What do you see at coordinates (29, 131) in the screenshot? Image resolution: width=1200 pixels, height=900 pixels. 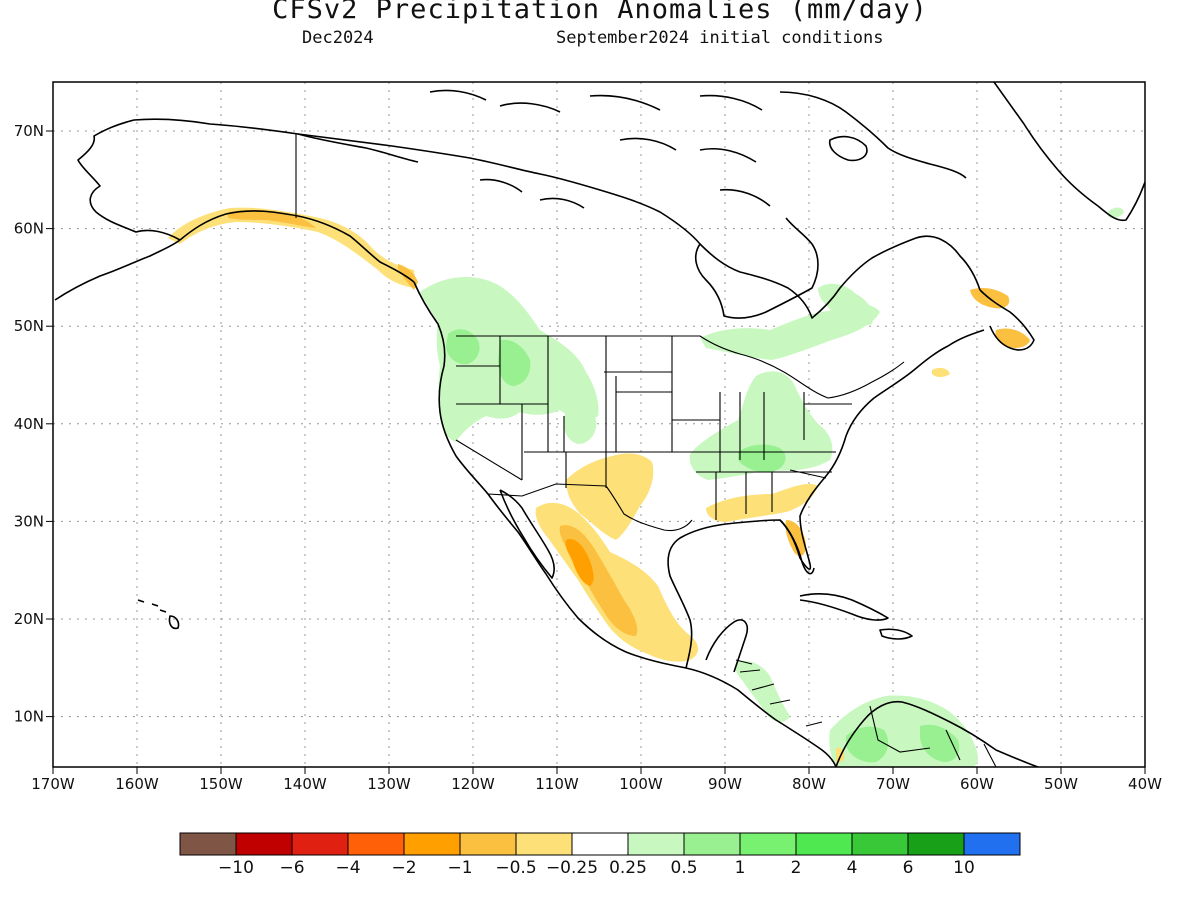 I see `lat-tick-label: 70N` at bounding box center [29, 131].